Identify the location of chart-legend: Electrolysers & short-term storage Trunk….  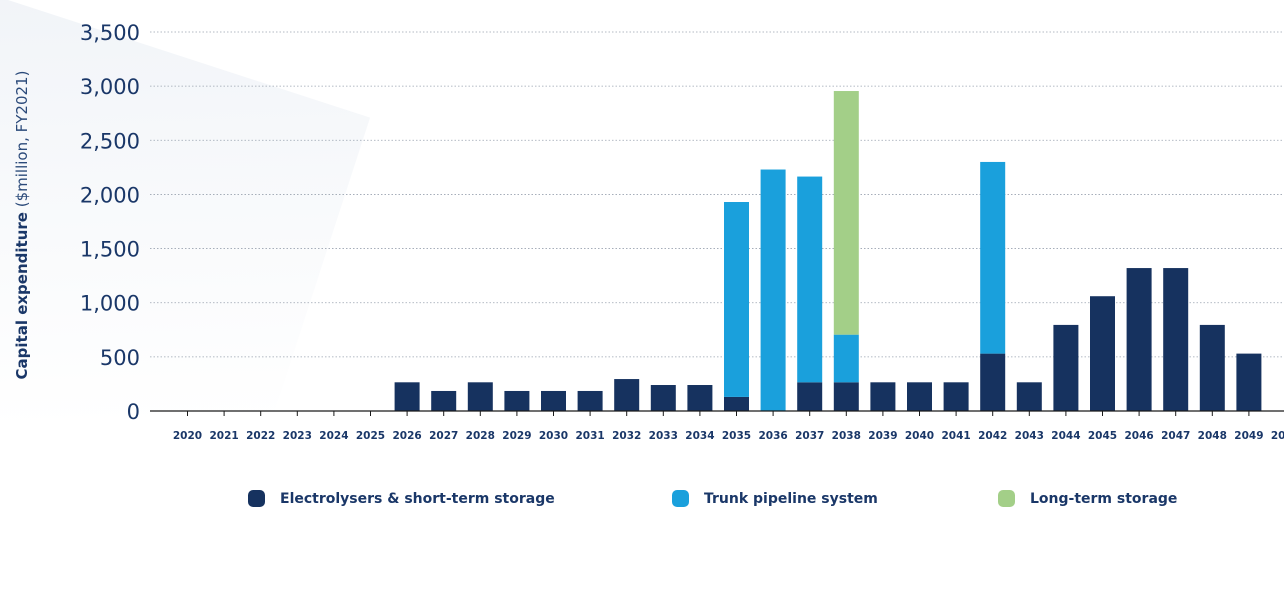
(642, 501).